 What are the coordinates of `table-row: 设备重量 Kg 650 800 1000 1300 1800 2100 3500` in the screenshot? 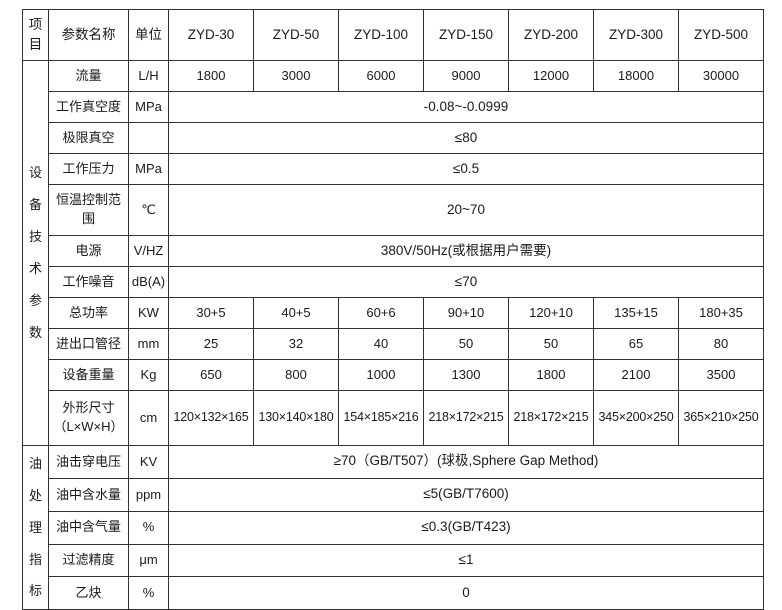 It's located at (393, 375).